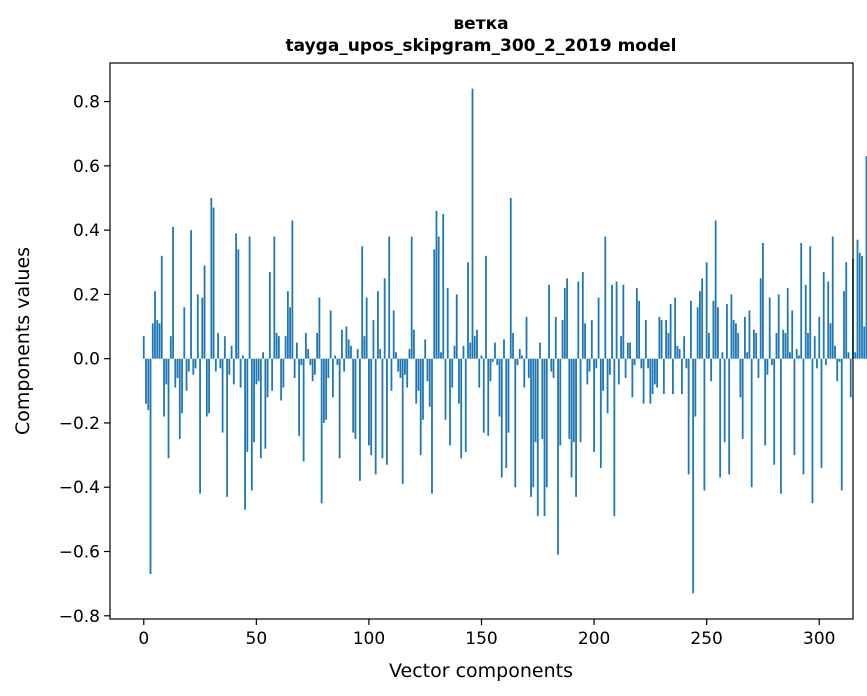 Image resolution: width=867 pixels, height=696 pixels. I want to click on y-axis-ticks: −0.8 −0.6 −0.4 −0.2 0.0 0.2 0.4 0.6 0.8, so click(84, 360).